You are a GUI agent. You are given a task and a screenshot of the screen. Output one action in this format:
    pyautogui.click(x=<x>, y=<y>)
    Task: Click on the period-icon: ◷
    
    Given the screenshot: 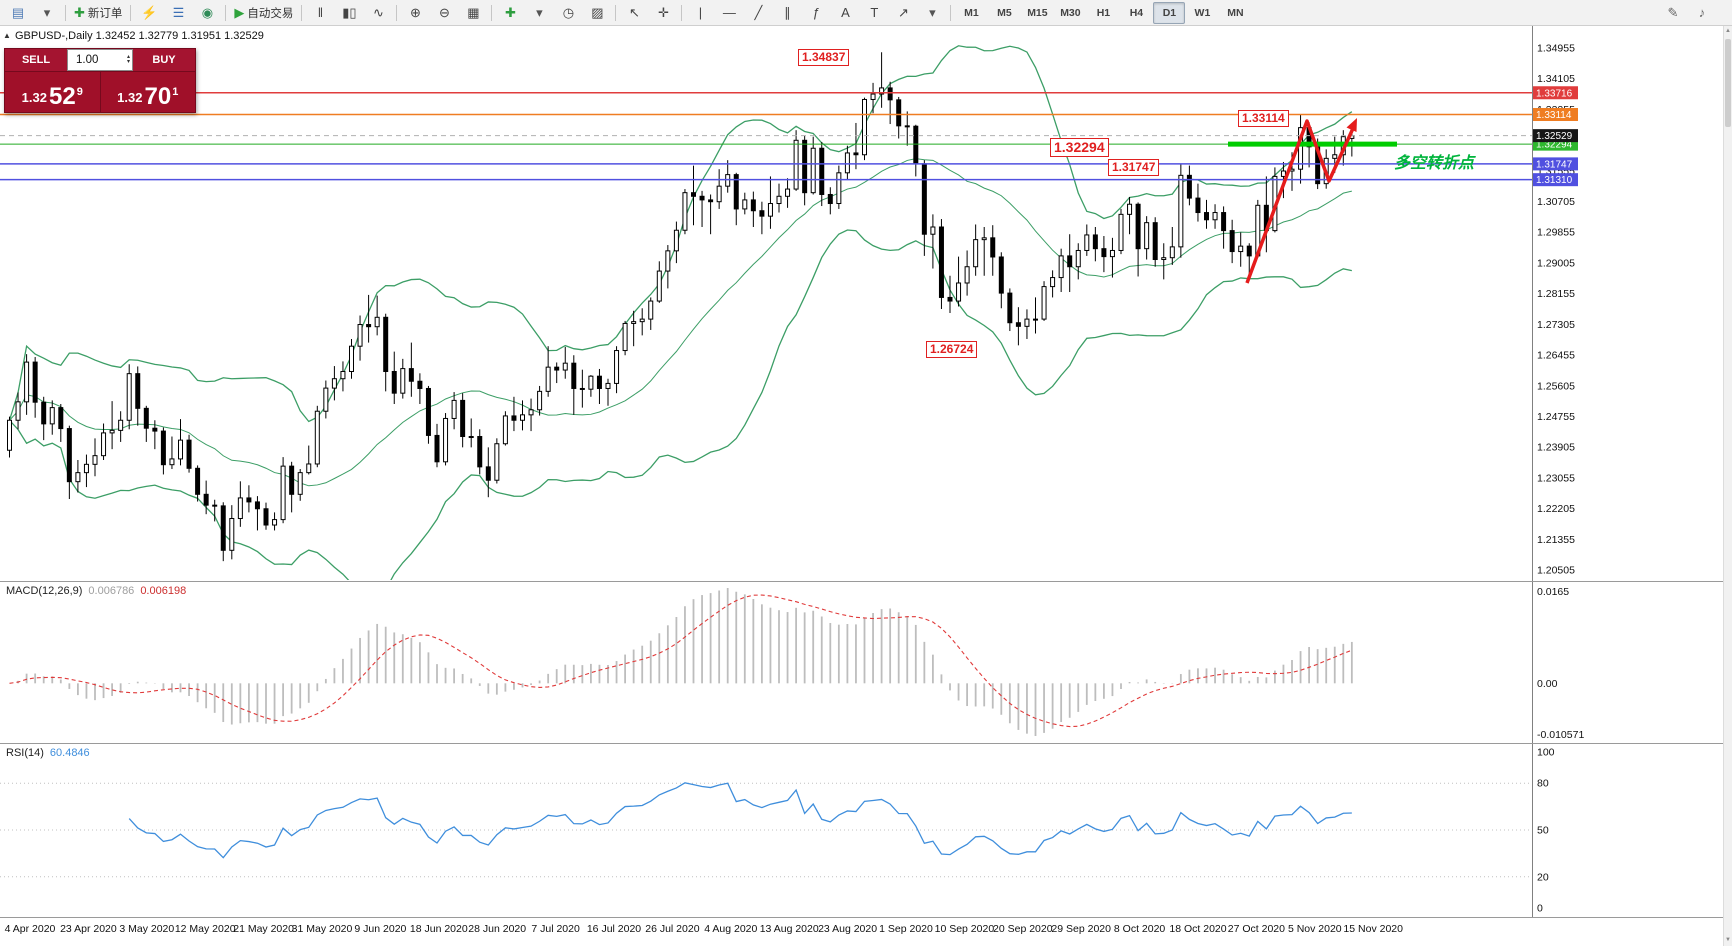 What is the action you would take?
    pyautogui.click(x=568, y=13)
    